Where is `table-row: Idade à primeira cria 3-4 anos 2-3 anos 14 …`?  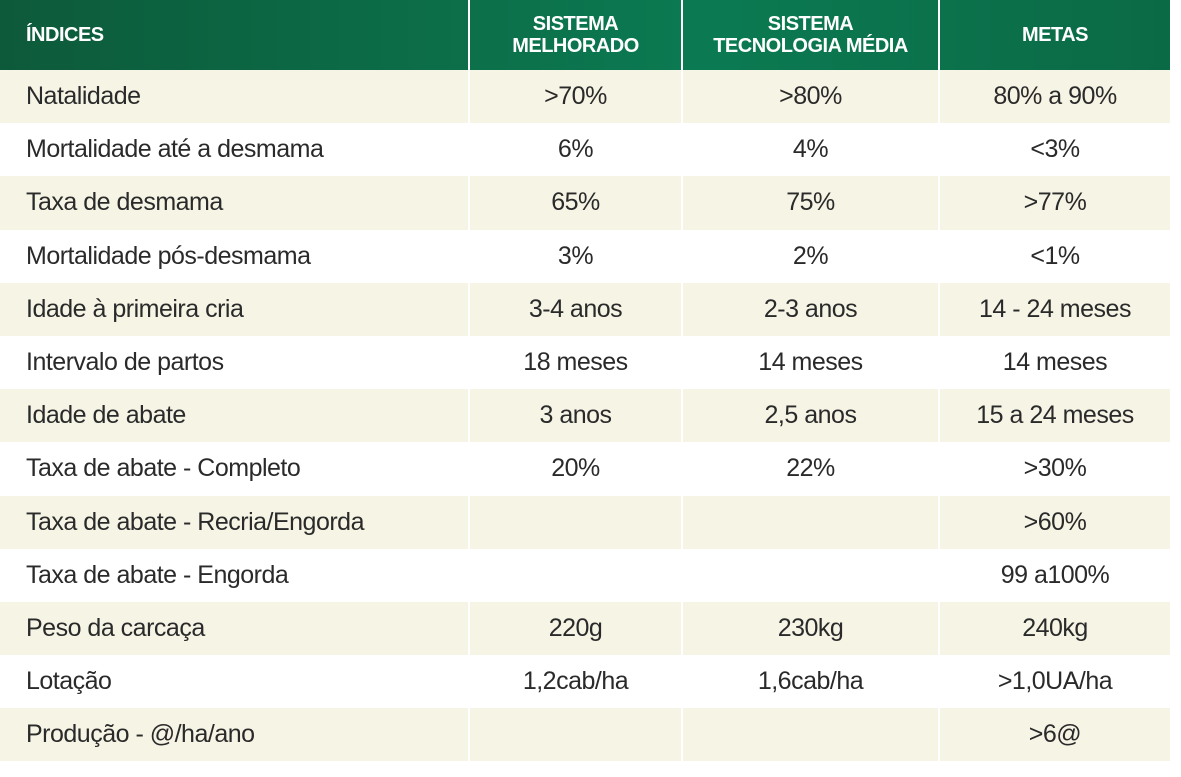
table-row: Idade à primeira cria 3-4 anos 2-3 anos 14 … is located at coordinates (585, 309).